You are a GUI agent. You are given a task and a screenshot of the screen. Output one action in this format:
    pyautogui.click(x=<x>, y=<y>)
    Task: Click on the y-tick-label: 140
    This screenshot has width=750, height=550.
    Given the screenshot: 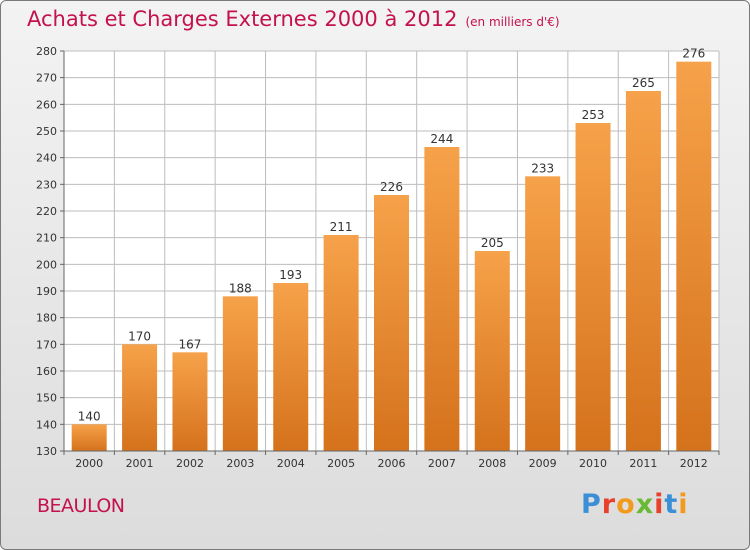 What is the action you would take?
    pyautogui.click(x=46, y=424)
    